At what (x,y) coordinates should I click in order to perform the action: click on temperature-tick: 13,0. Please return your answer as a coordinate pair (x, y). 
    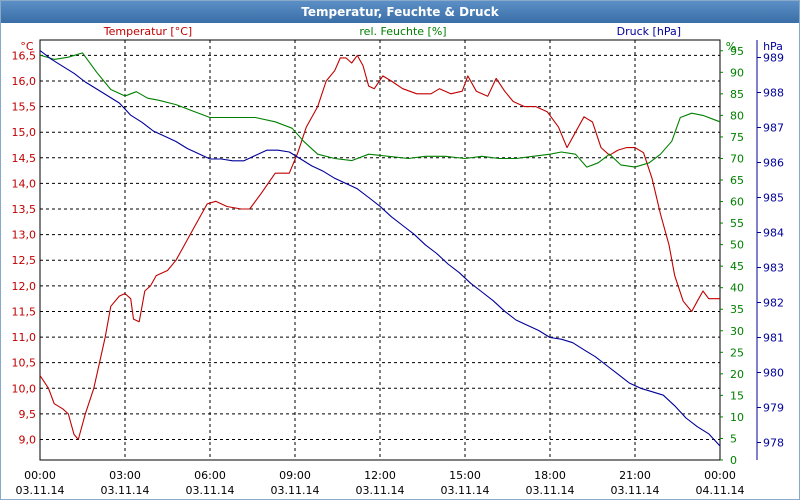
    Looking at the image, I should click on (24, 235).